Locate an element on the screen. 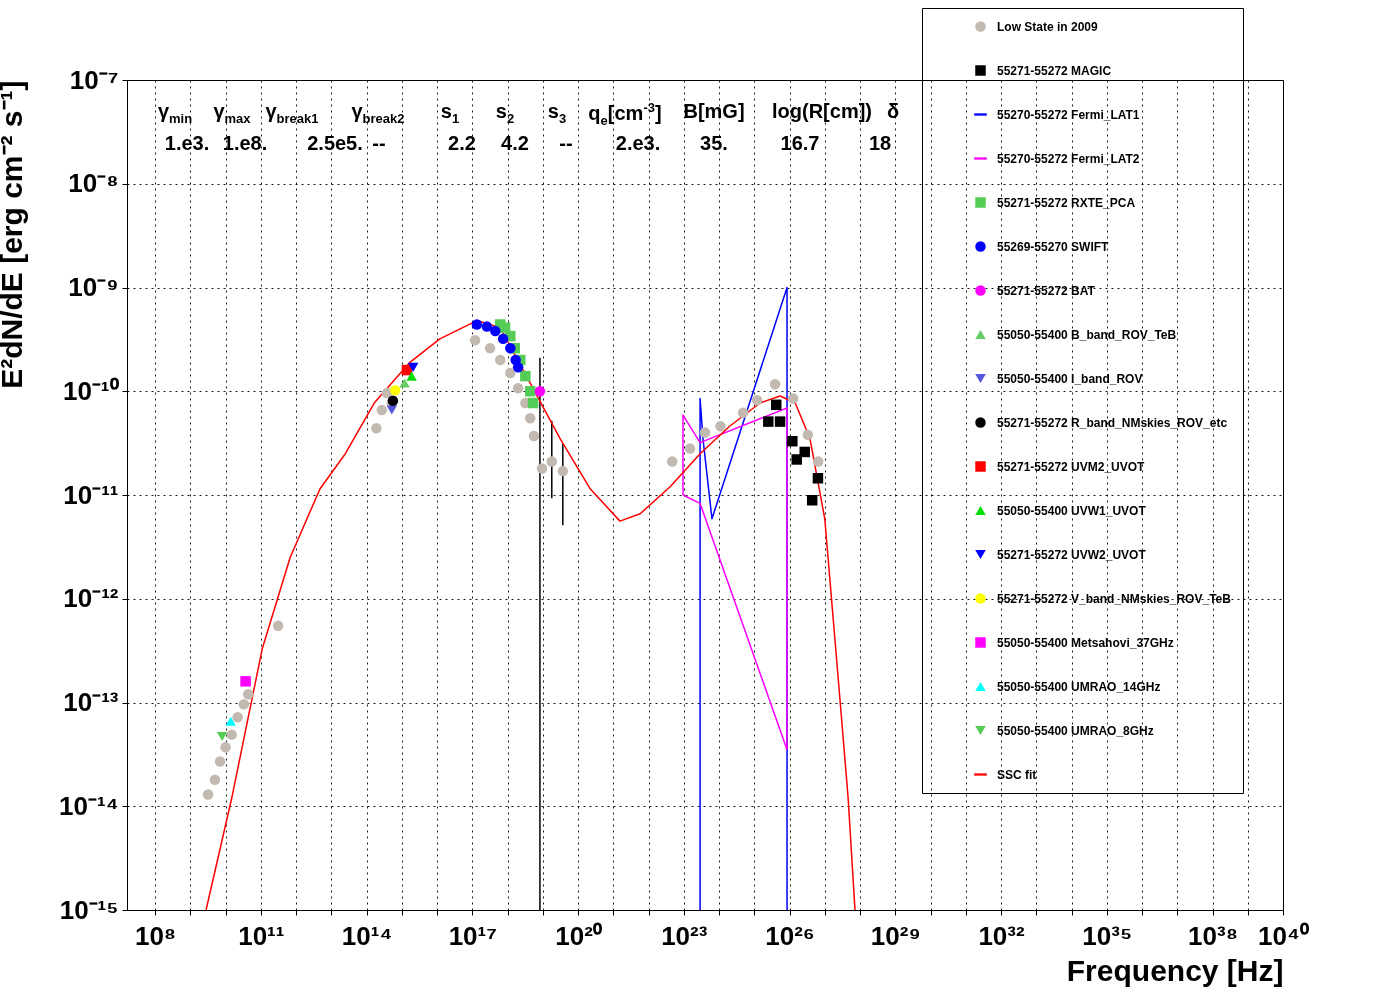 This screenshot has width=1384, height=996. legend-label: 55050-55400 UMRAO_14GHz is located at coordinates (1079, 686).